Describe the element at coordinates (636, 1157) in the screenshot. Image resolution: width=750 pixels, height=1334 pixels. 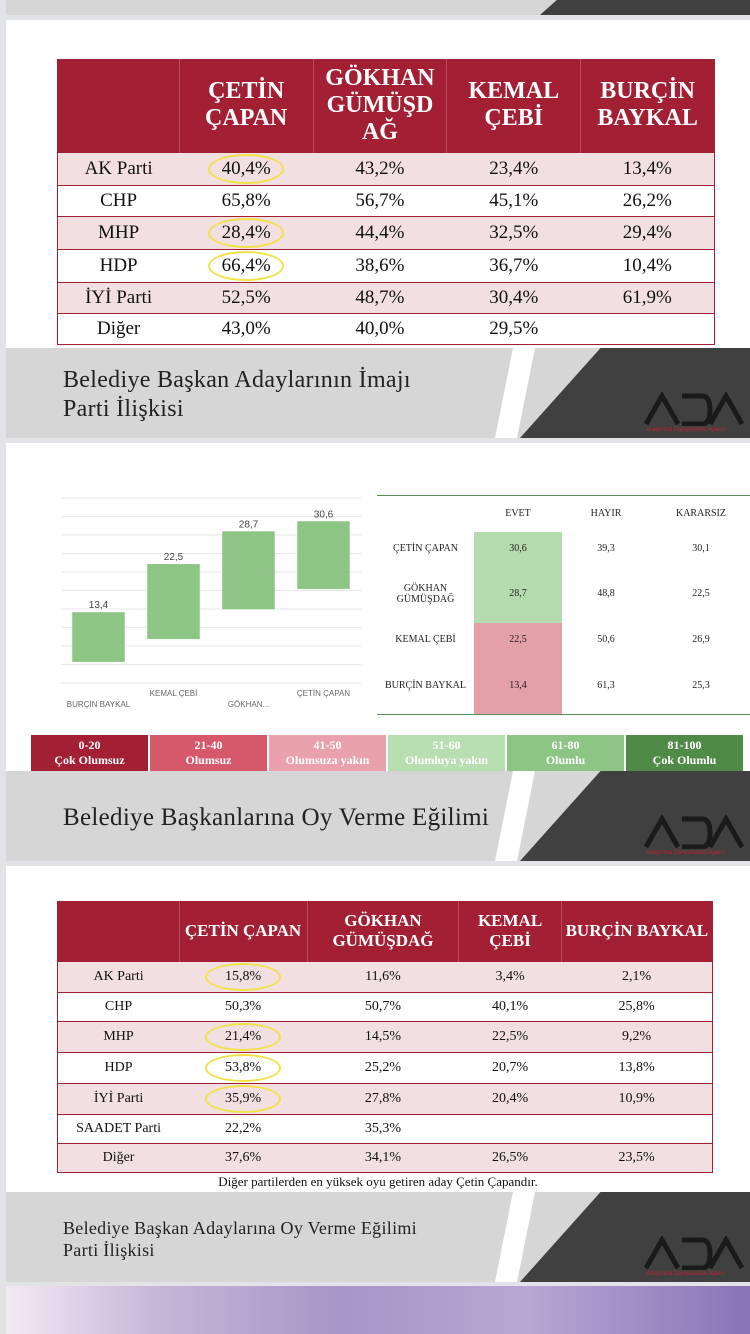
I see `value-text: 23,5%` at that location.